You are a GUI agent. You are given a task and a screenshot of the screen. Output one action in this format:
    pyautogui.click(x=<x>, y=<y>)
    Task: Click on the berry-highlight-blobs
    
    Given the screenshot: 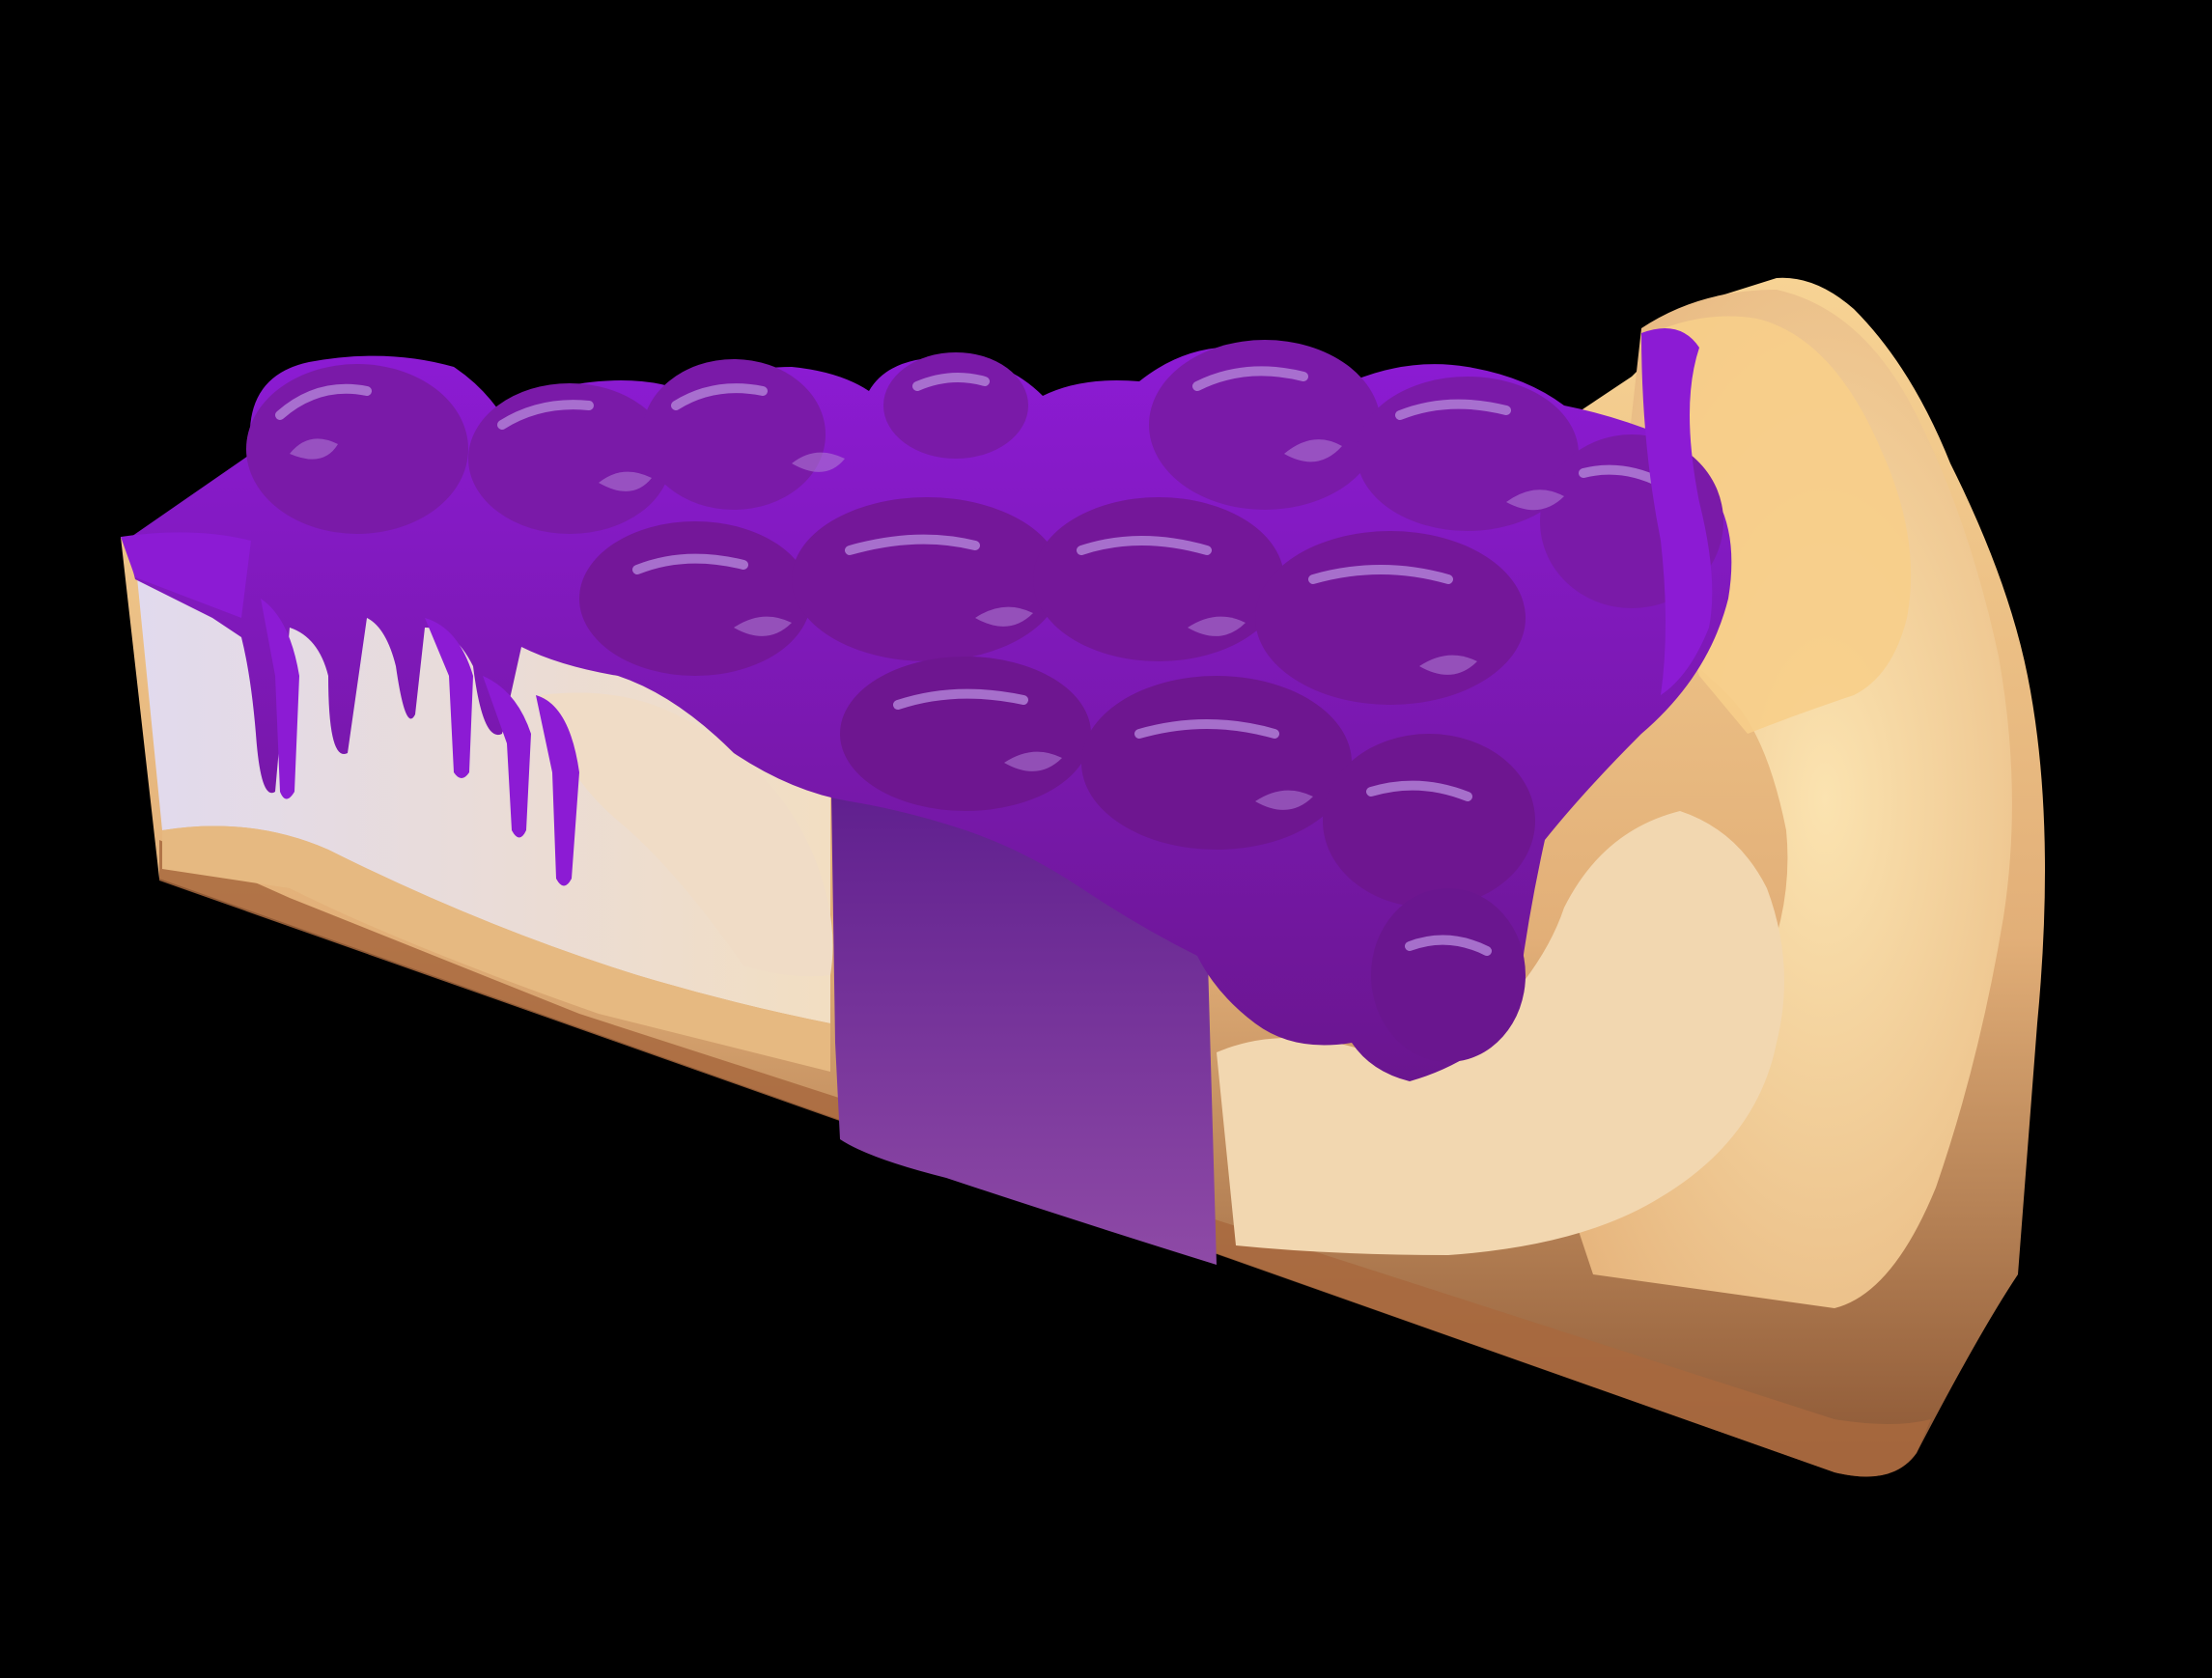 What is the action you would take?
    pyautogui.click(x=927, y=624)
    